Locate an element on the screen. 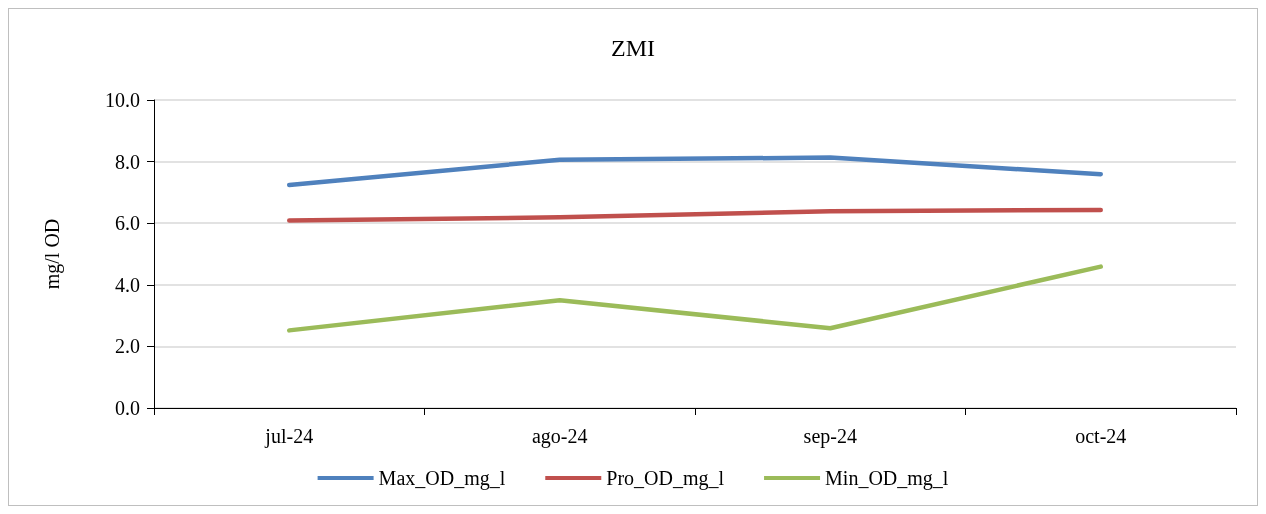 Image resolution: width=1266 pixels, height=514 pixels. y-tick-label: 10.0 is located at coordinates (122, 100).